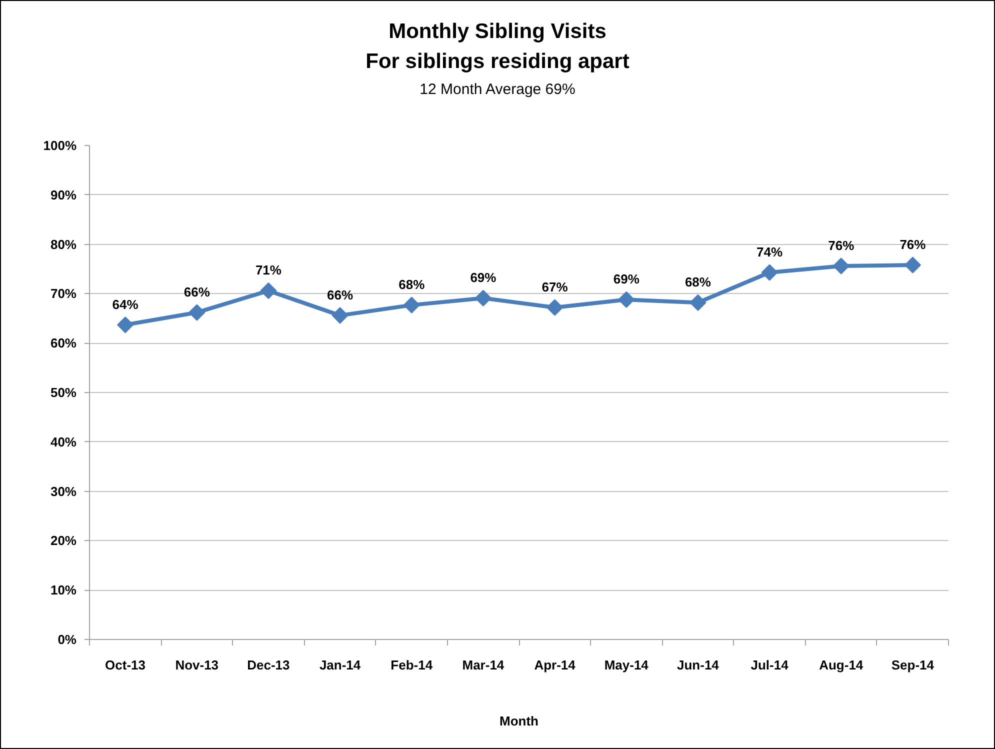  I want to click on x-tick-label: Aug-14, so click(841, 665).